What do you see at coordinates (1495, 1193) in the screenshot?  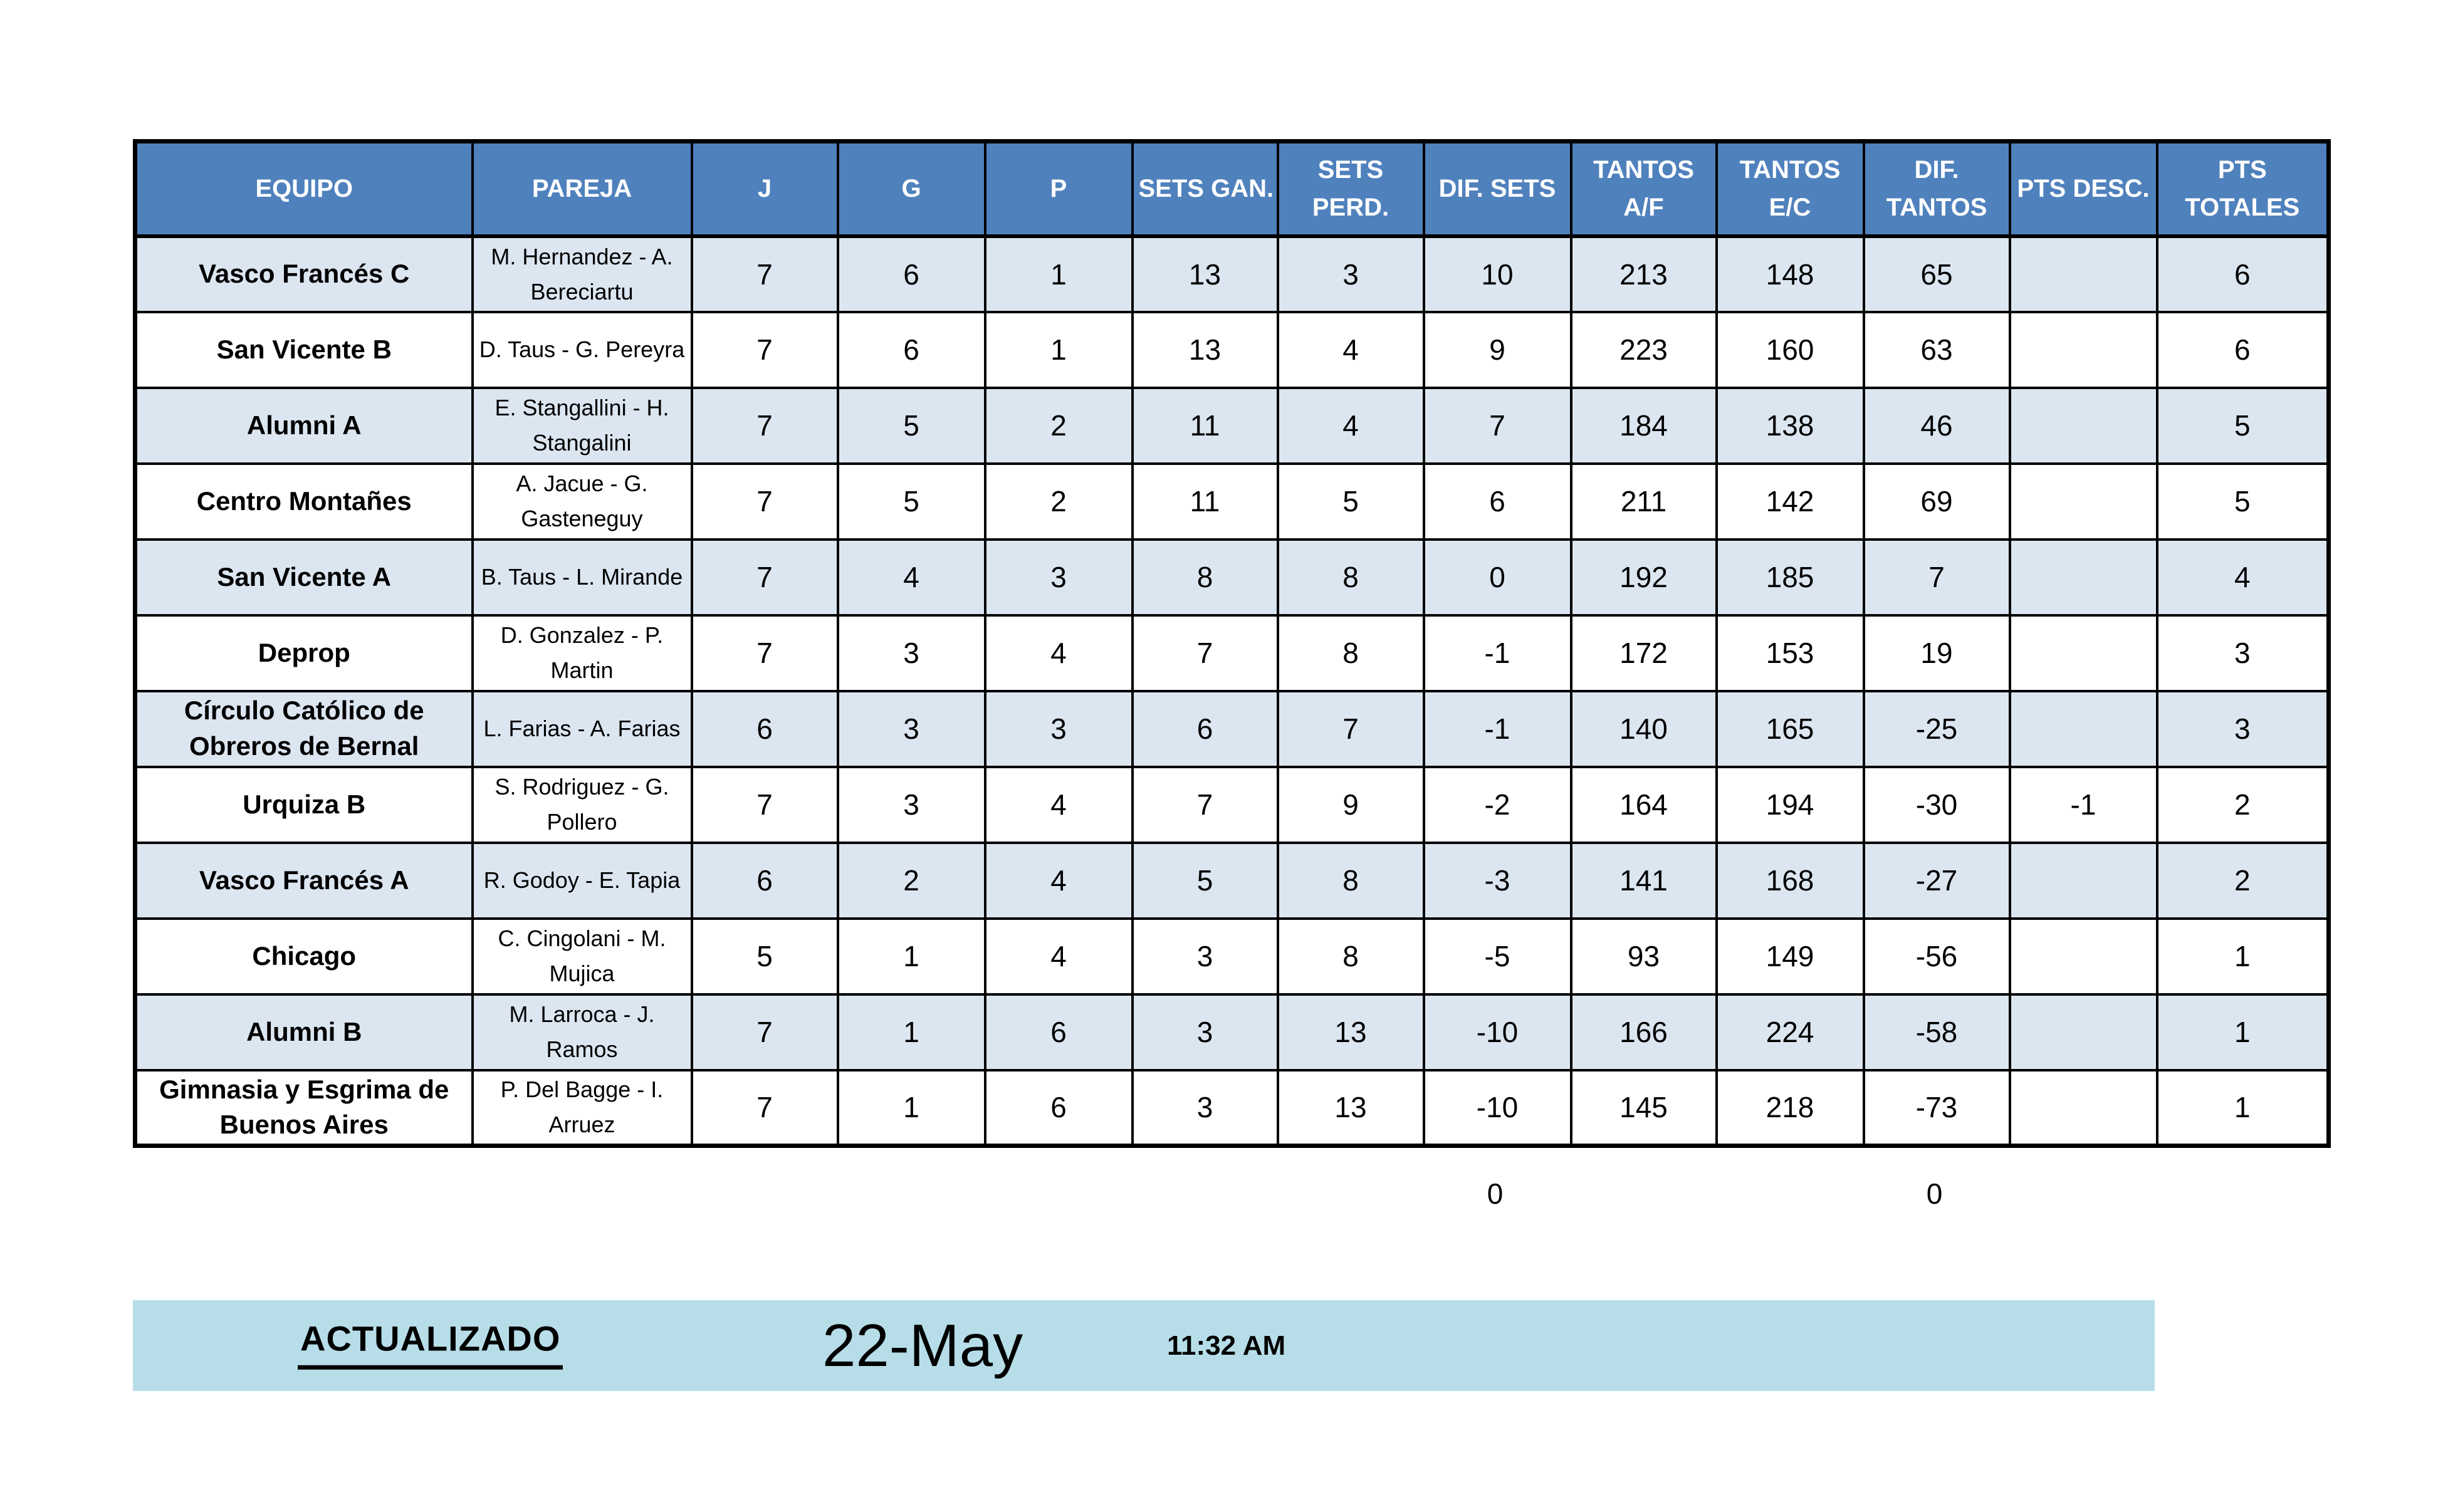 I see `dif-sets-total: 0` at bounding box center [1495, 1193].